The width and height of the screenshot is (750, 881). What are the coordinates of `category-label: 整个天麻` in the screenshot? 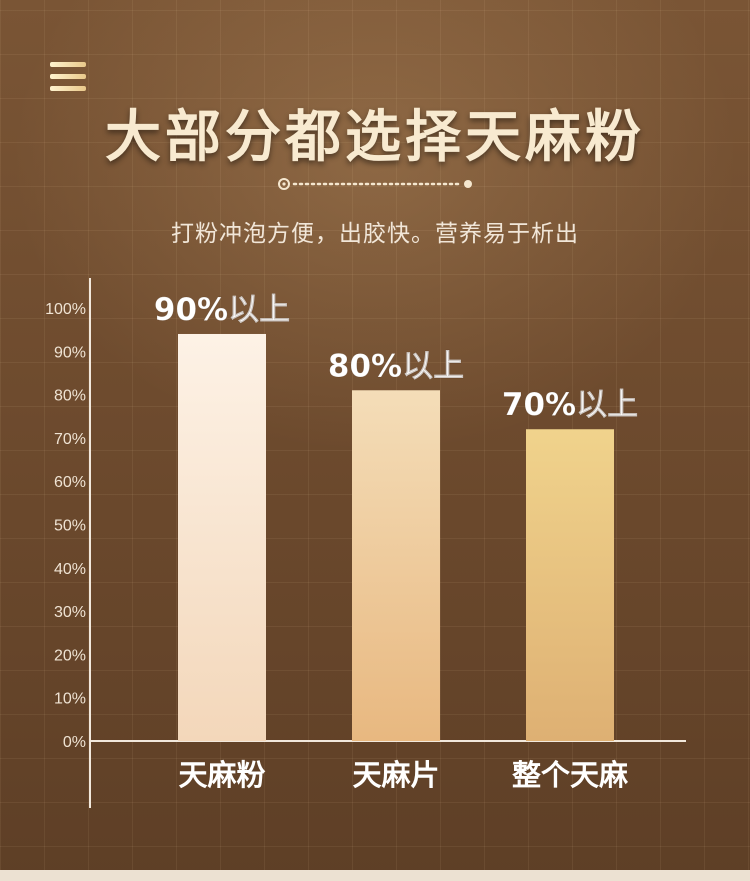 It's located at (570, 775).